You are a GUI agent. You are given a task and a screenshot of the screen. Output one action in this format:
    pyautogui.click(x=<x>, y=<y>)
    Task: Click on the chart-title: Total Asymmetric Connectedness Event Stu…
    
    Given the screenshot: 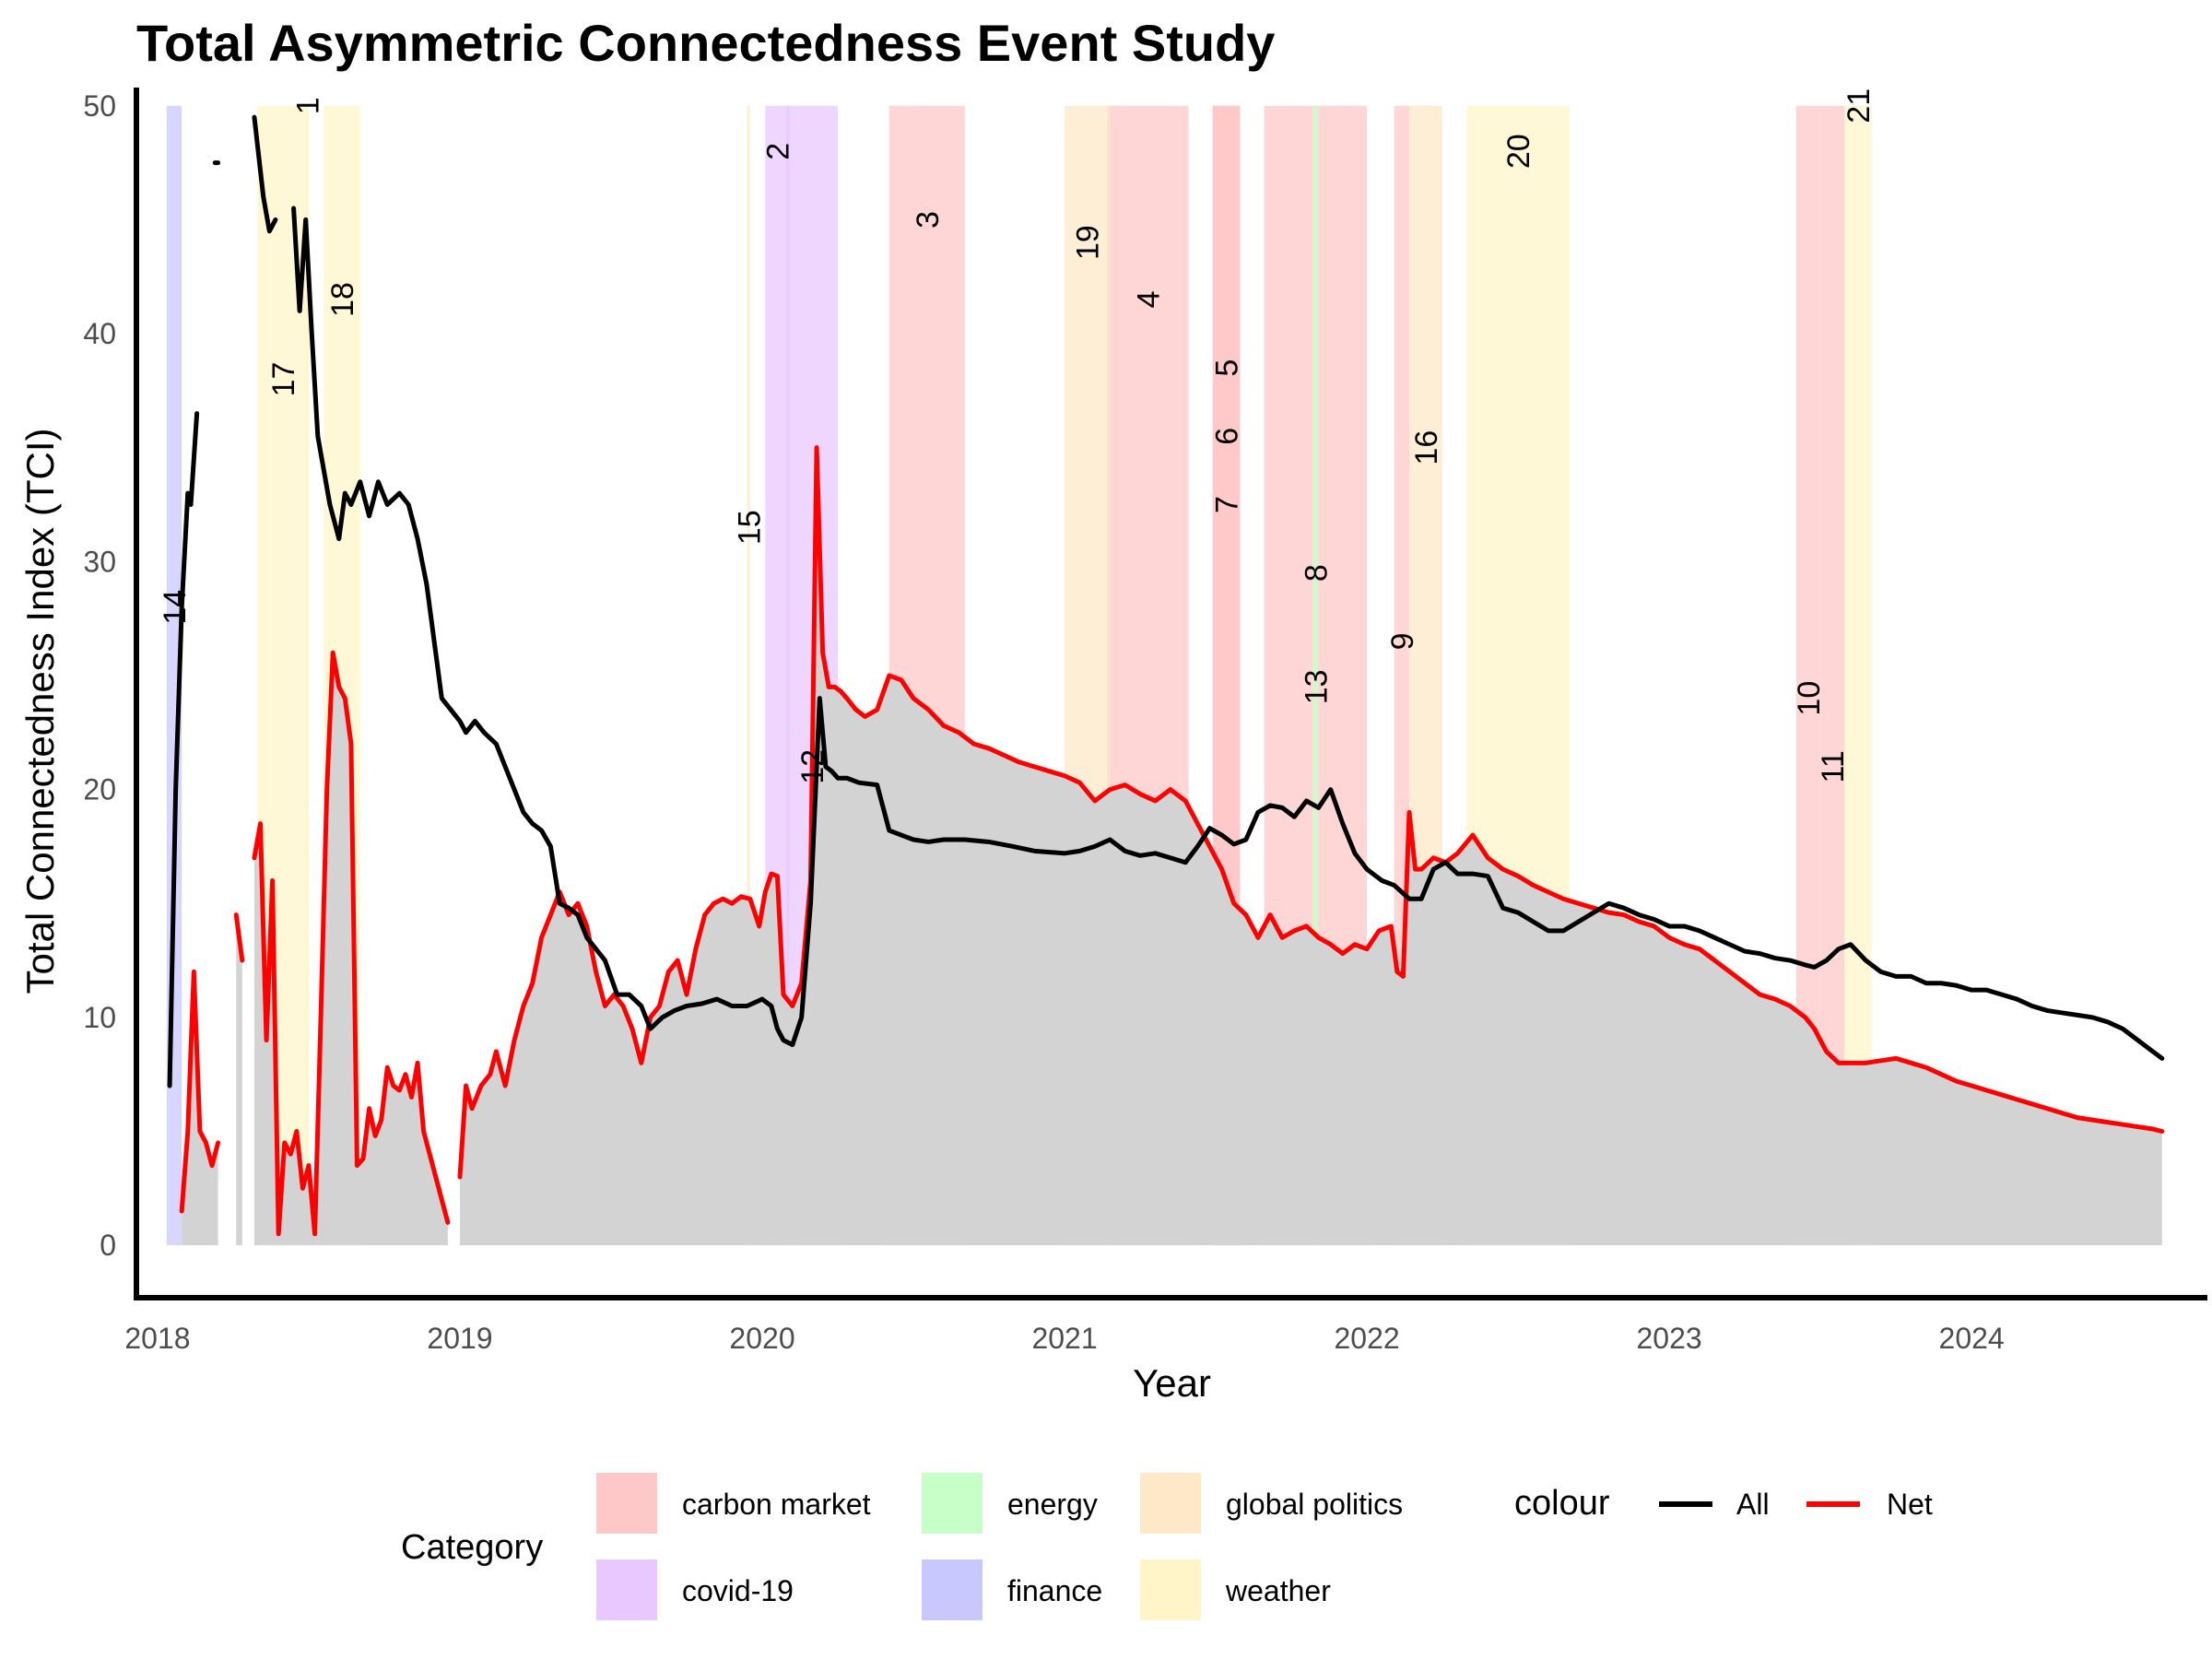 What is the action you would take?
    pyautogui.click(x=706, y=43)
    